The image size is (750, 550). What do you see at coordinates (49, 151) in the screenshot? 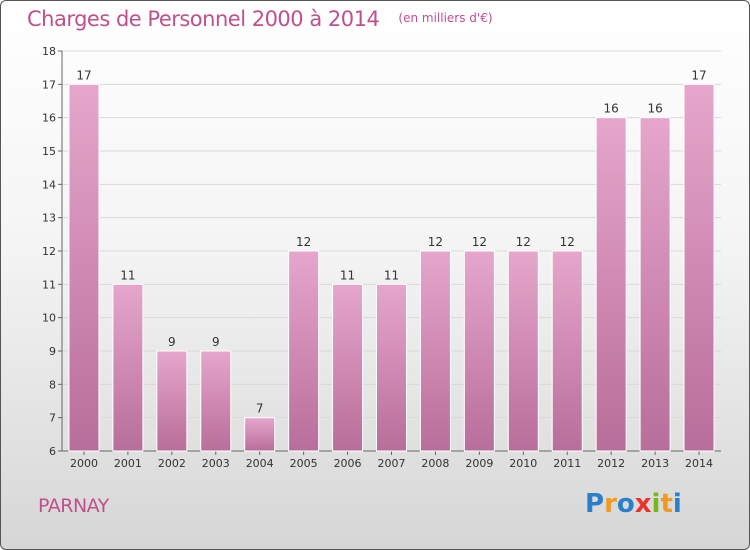
I see `y-tick-label: 15` at bounding box center [49, 151].